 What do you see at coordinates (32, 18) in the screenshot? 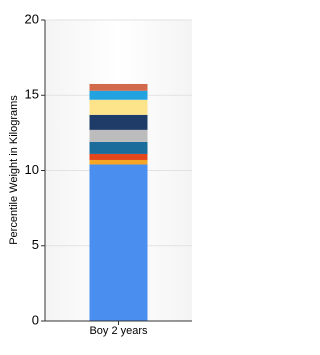
I see `y-tick-label: 20` at bounding box center [32, 18].